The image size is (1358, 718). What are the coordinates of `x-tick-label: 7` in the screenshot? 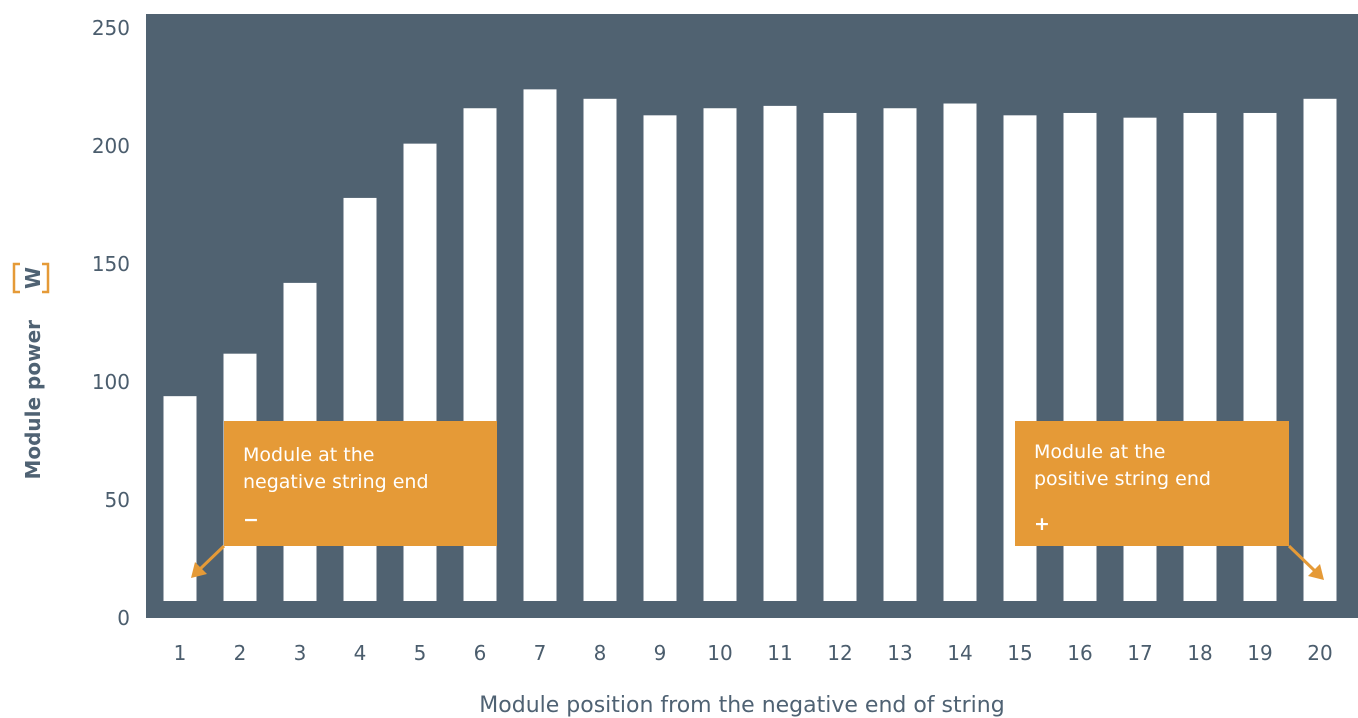 It's located at (540, 653).